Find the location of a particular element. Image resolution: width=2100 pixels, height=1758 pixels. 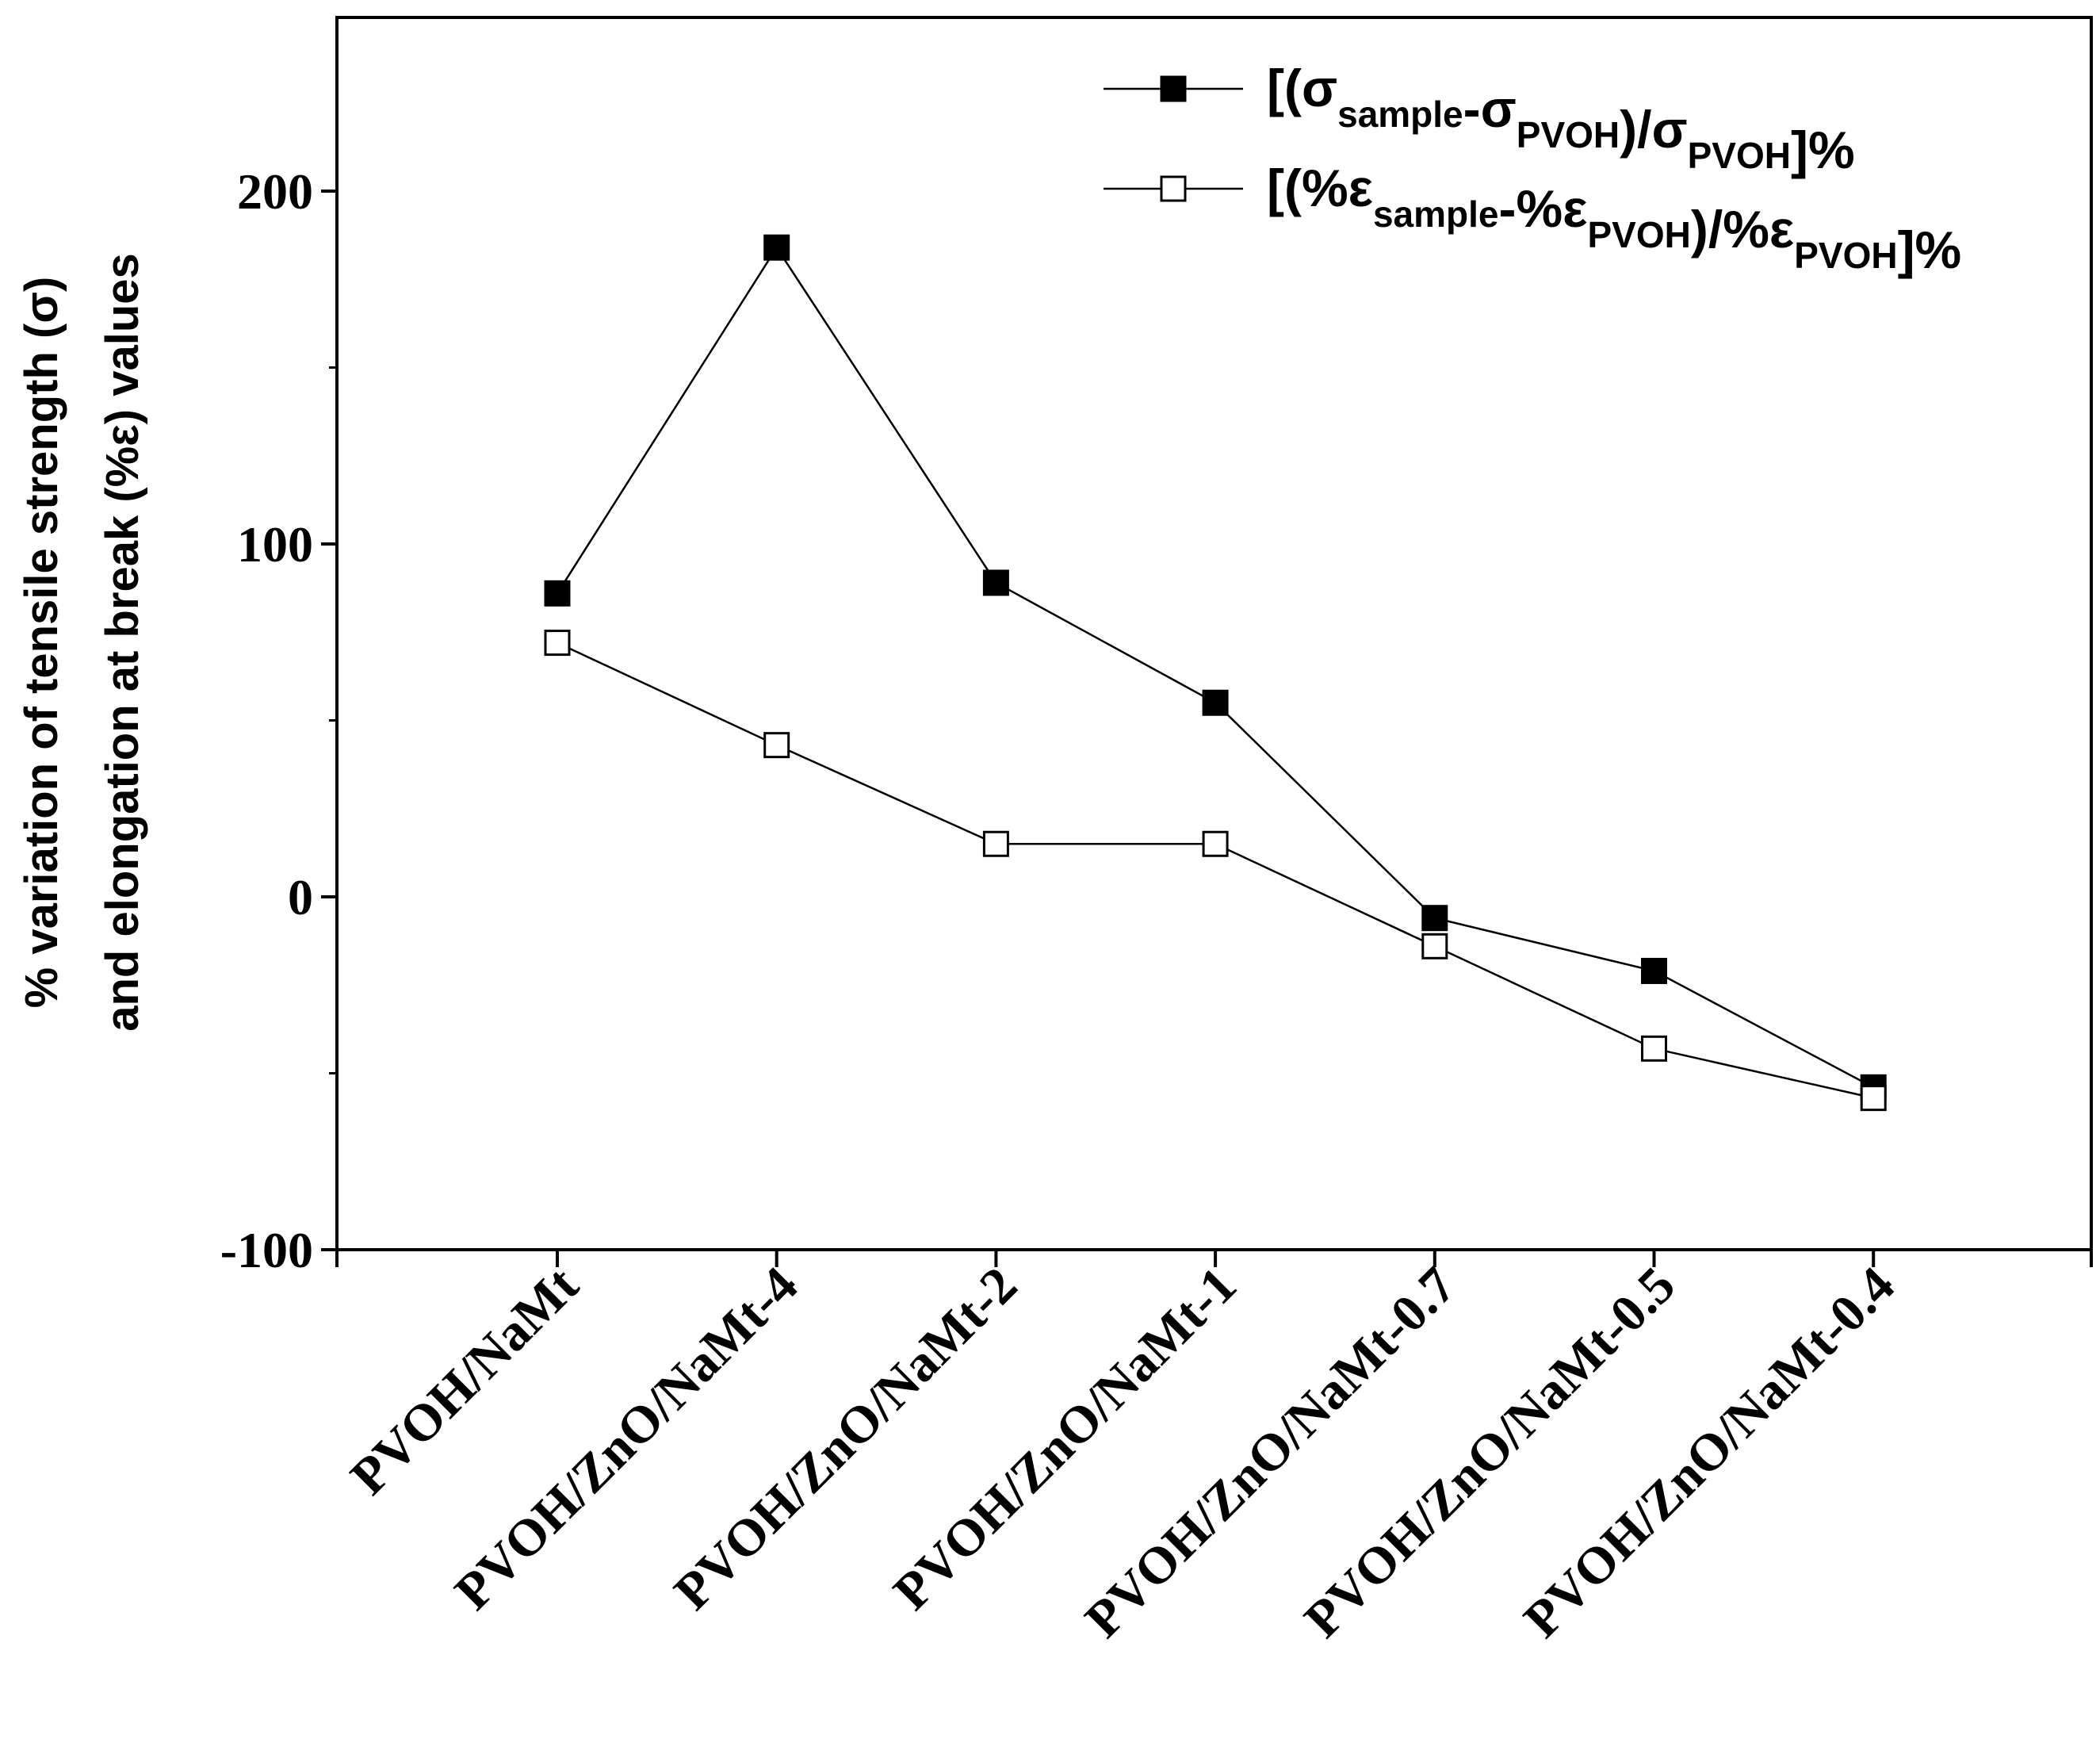

x-category-label: PVOH/ZnO/NaMt-0.7 is located at coordinates (1270, 1452).